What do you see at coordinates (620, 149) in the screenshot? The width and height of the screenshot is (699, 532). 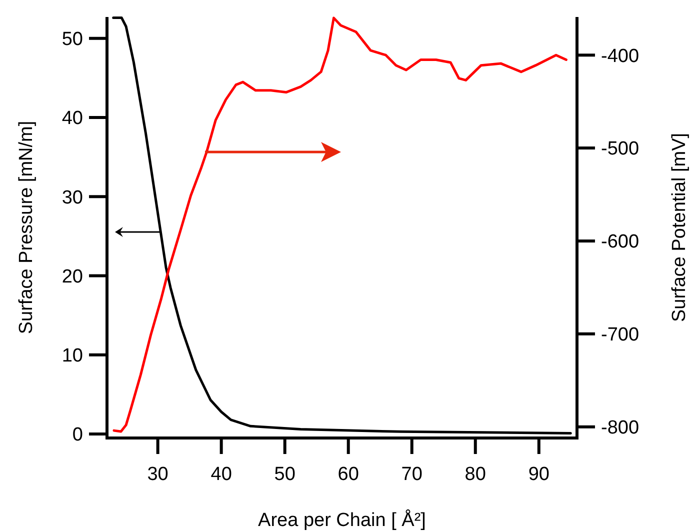 I see `y2-tick-label: -500` at bounding box center [620, 149].